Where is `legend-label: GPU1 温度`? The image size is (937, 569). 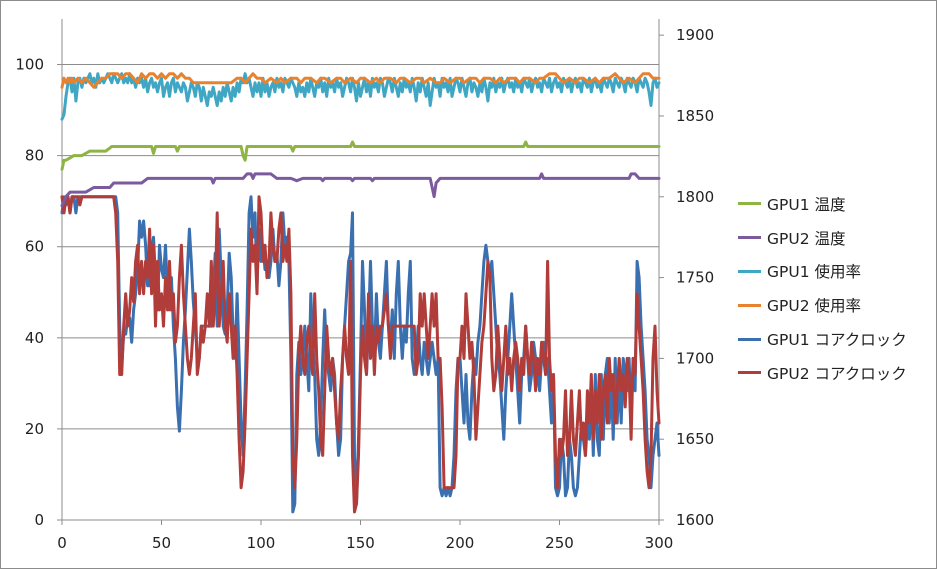 legend-label: GPU1 温度 is located at coordinates (806, 204).